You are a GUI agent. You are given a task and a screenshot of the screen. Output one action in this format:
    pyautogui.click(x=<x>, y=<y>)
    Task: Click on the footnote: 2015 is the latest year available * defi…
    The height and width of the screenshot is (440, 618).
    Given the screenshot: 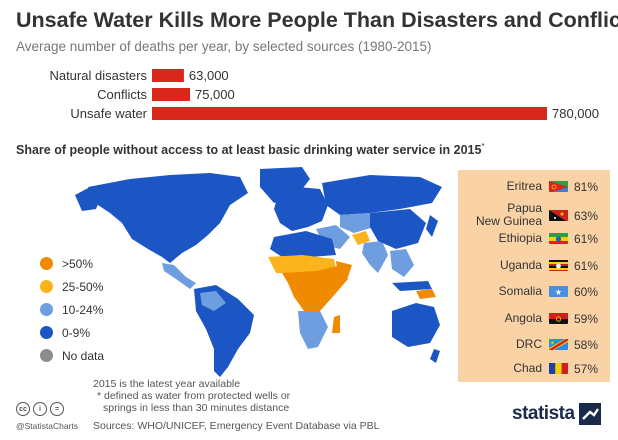 What is the action you would take?
    pyautogui.click(x=192, y=396)
    